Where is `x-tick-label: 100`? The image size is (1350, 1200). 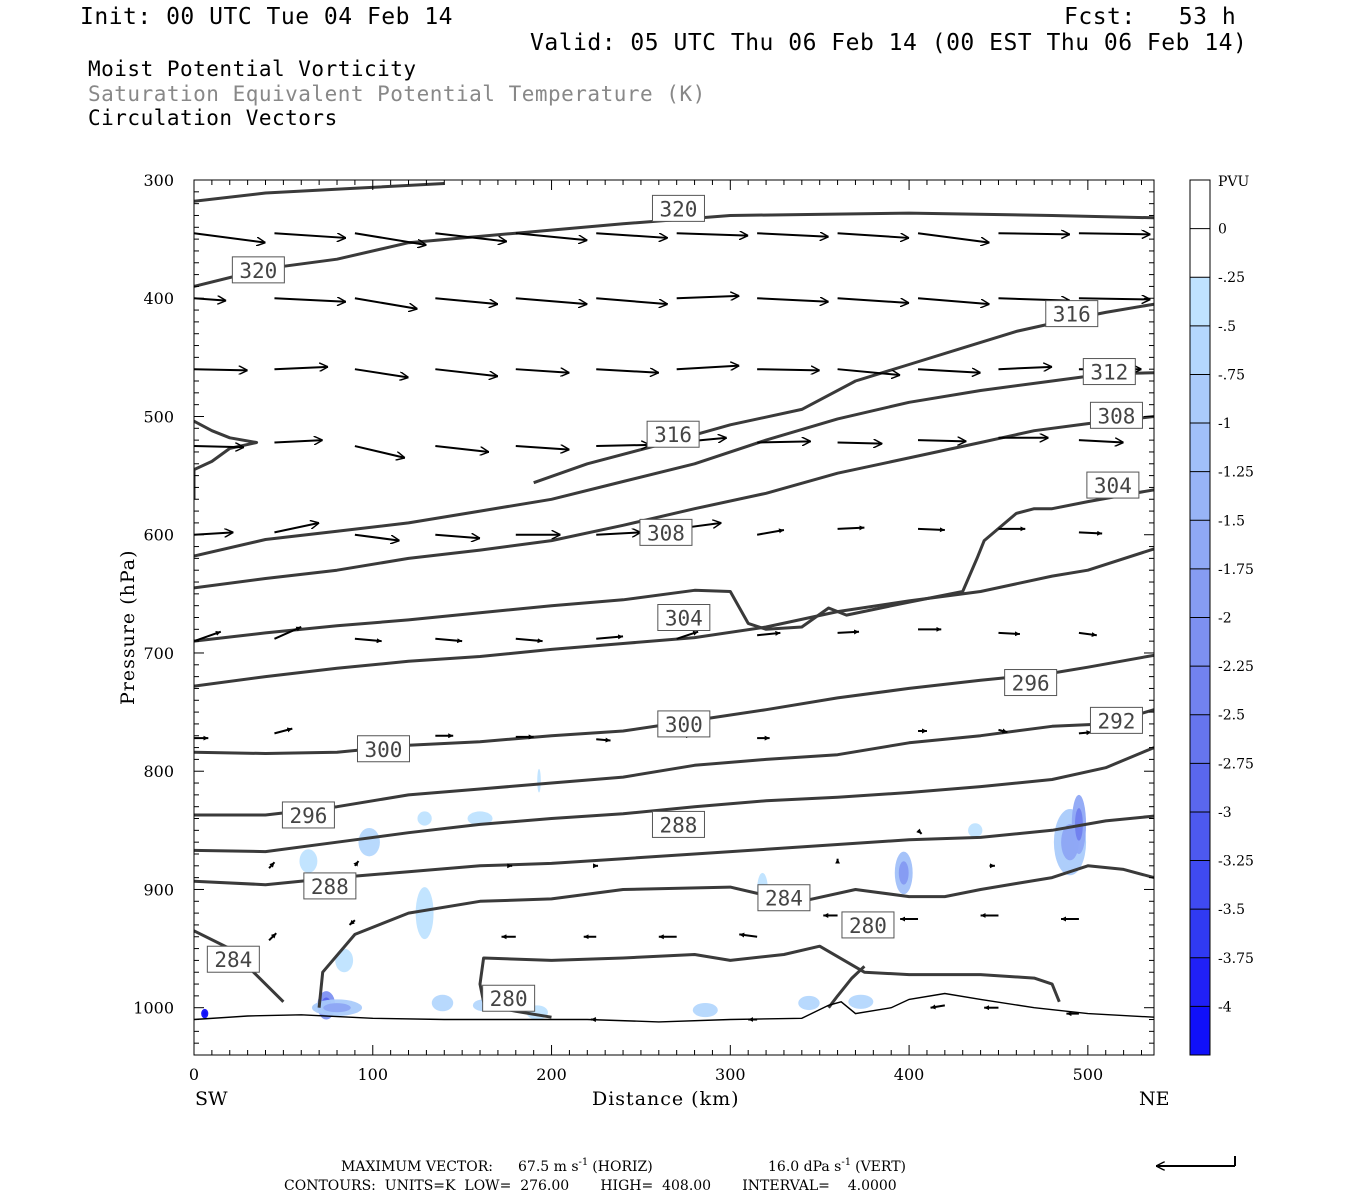 x-tick-label: 100 is located at coordinates (372, 1074).